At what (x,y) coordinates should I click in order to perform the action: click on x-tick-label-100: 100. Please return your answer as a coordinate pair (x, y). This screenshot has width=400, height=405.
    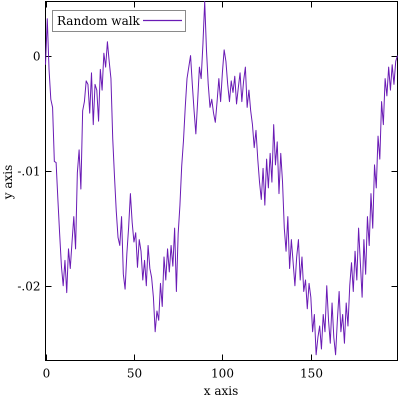
    Looking at the image, I should click on (222, 374).